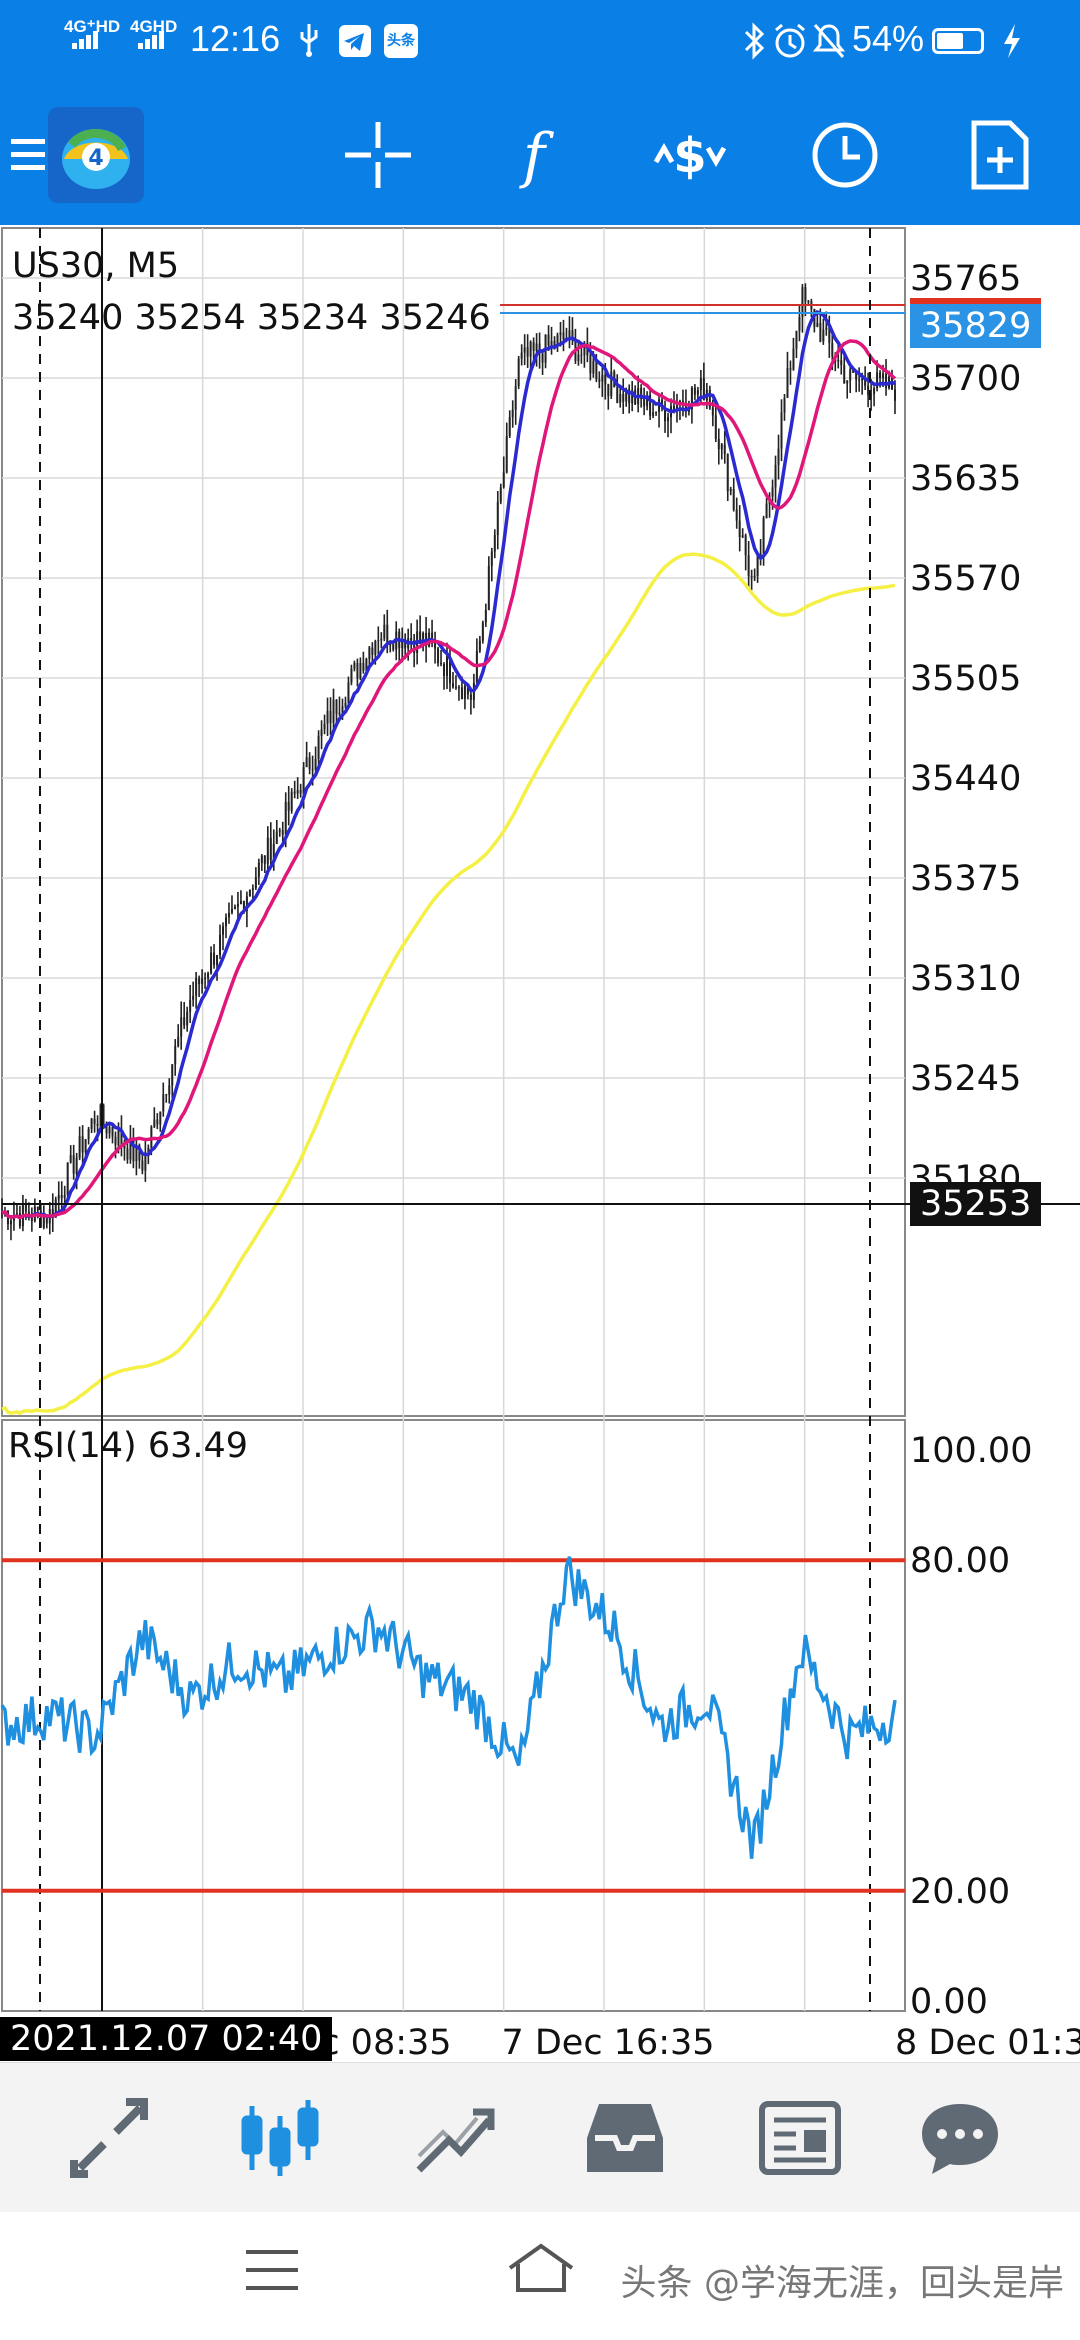 Image resolution: width=1080 pixels, height=2340 pixels. I want to click on menu-button, so click(36, 155).